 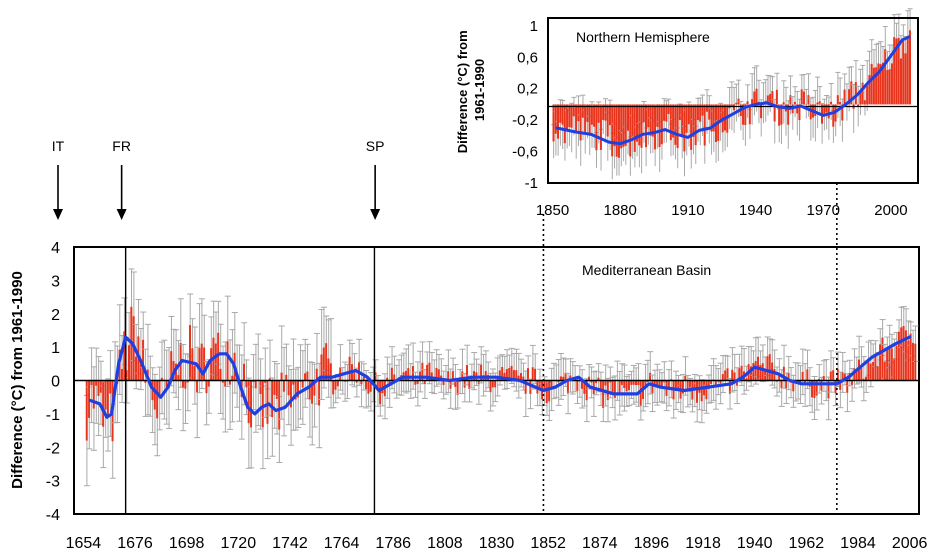 What do you see at coordinates (527, 89) in the screenshot?
I see `inset-y-tick-label: 0,2` at bounding box center [527, 89].